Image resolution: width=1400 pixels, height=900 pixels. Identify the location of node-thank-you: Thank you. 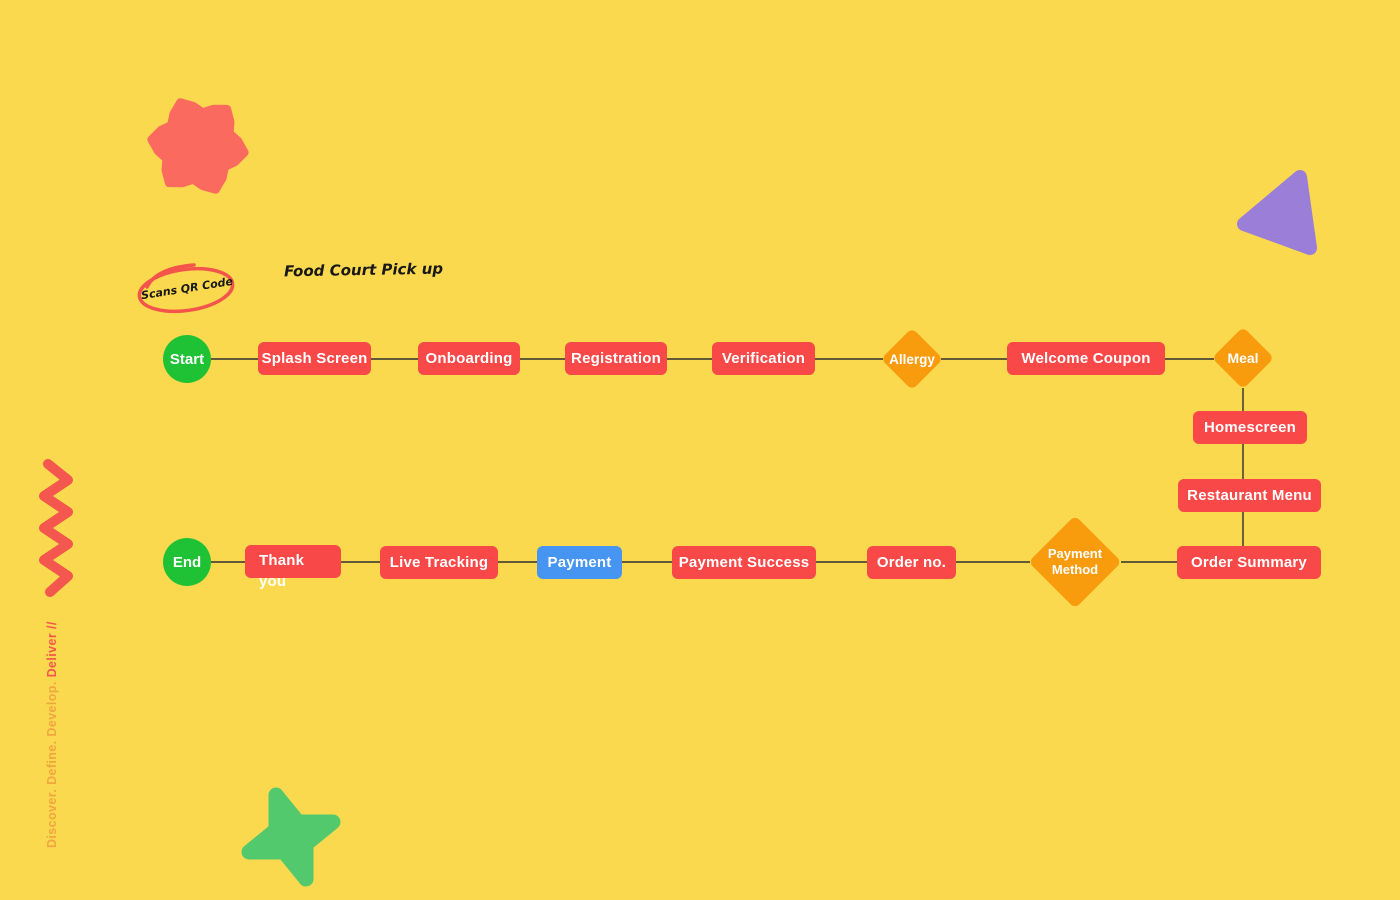
(293, 567).